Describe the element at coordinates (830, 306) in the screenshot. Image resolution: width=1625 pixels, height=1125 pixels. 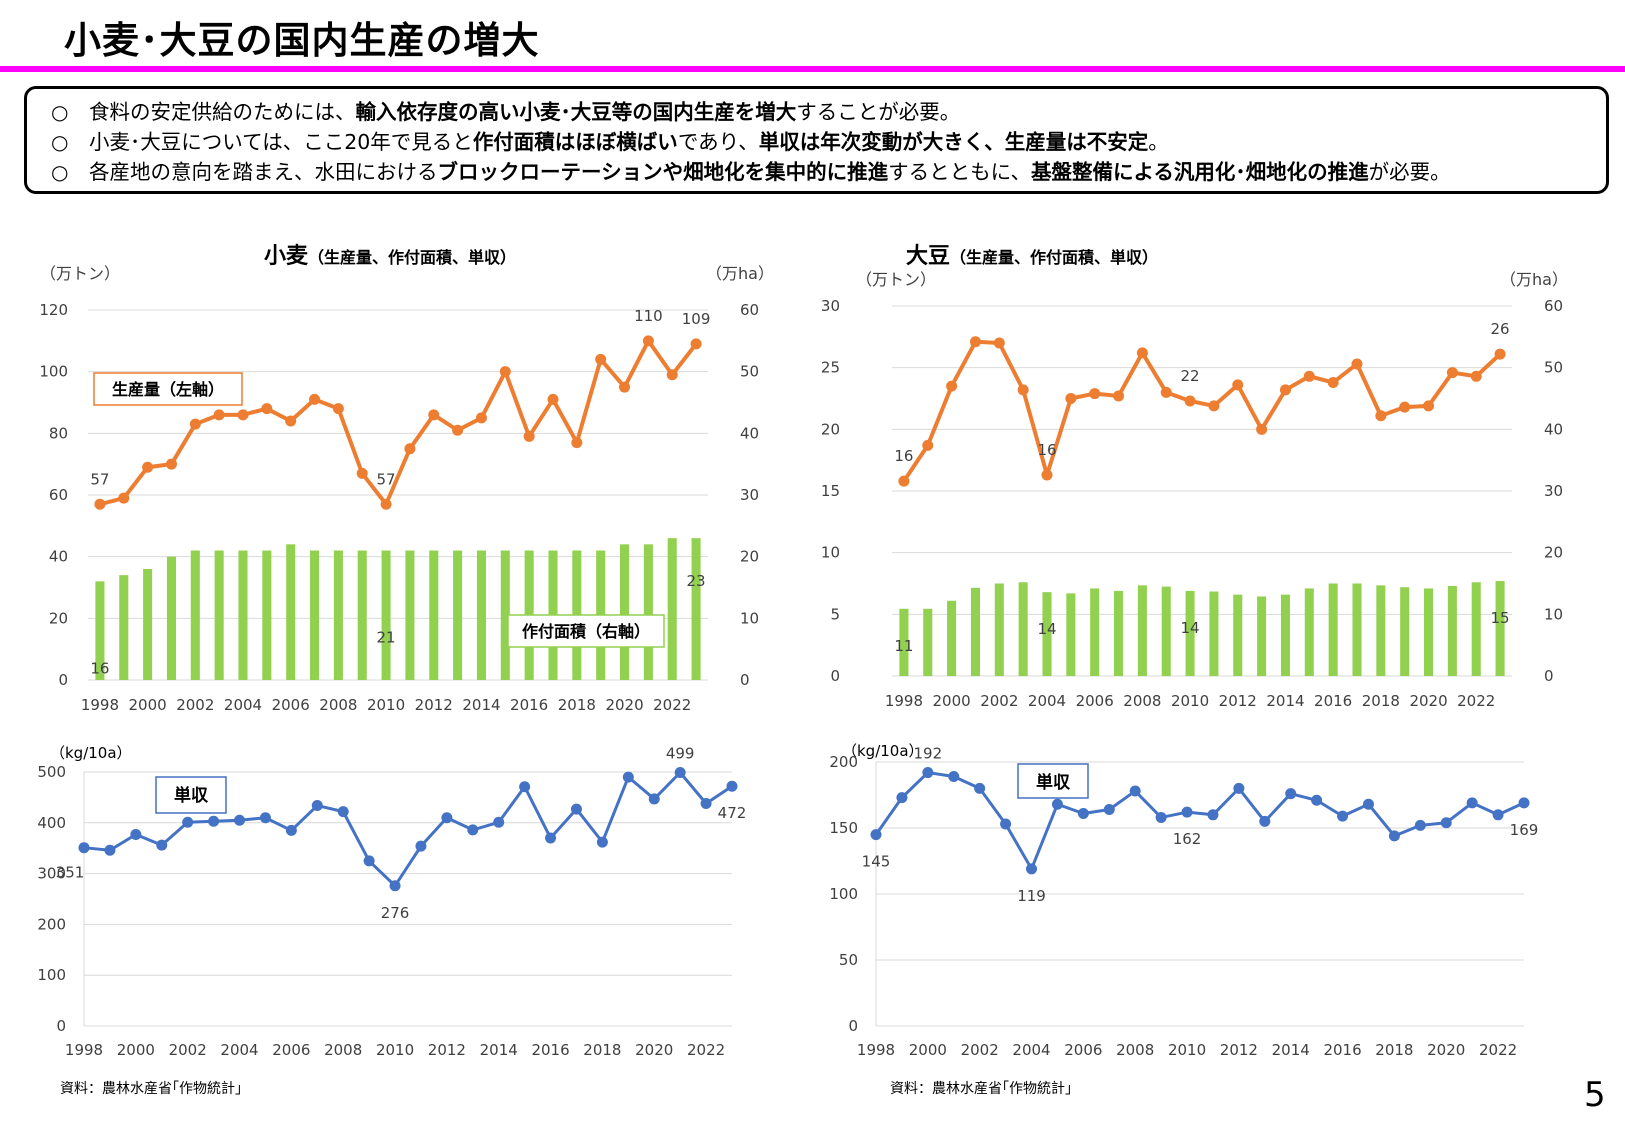
I see `y-tick-left-label: 30` at that location.